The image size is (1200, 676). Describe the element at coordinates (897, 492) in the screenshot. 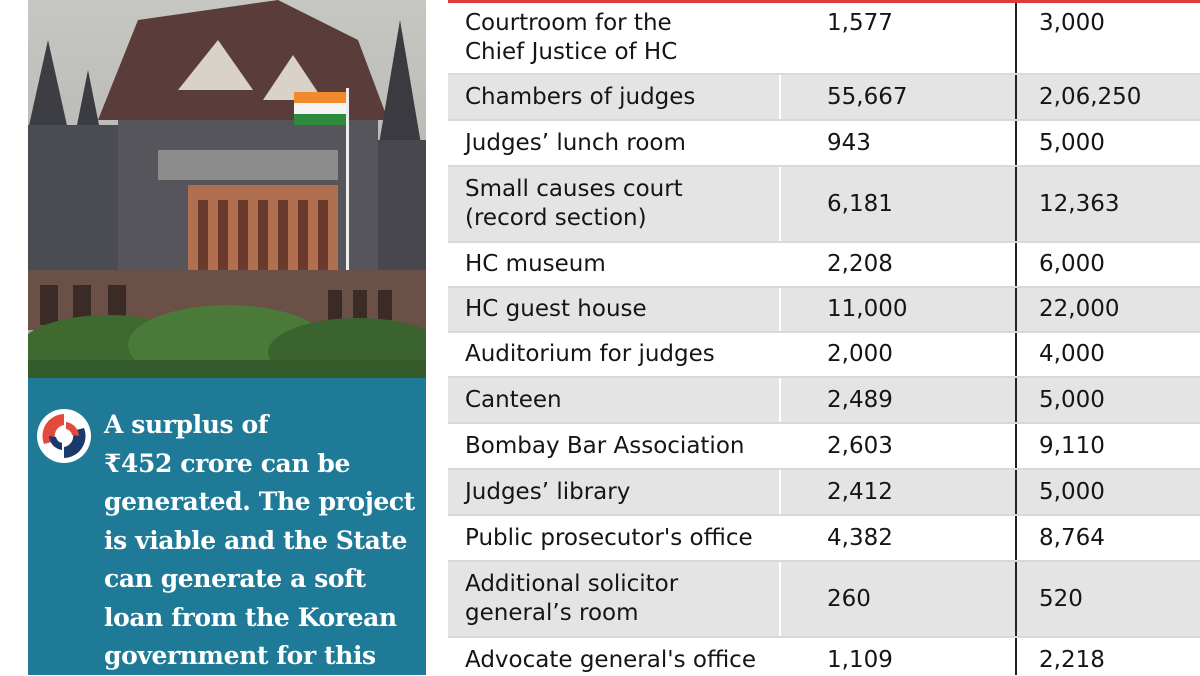

I see `current-area-cell: 2,412` at that location.